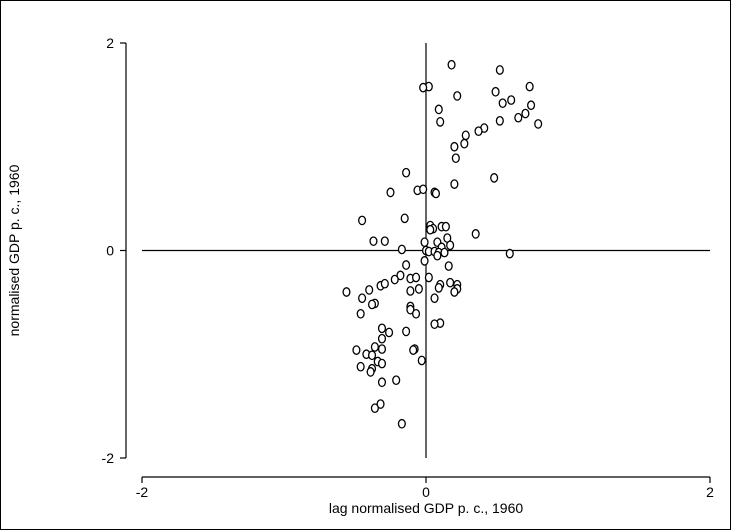 The width and height of the screenshot is (731, 531). What do you see at coordinates (108, 458) in the screenshot?
I see `y-tick-label: -2` at bounding box center [108, 458].